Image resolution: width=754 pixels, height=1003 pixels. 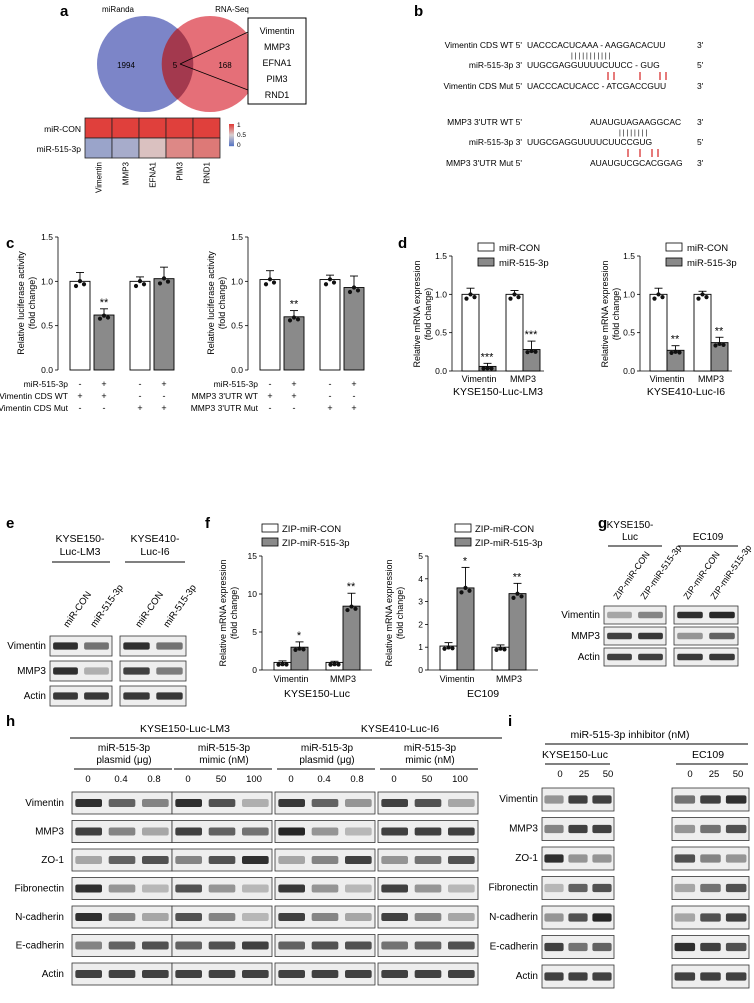 What do you see at coordinates (596, 86) in the screenshot?
I see `vim-mut-seq: UACCCACUCACC - ATCGACCGUU` at bounding box center [596, 86].